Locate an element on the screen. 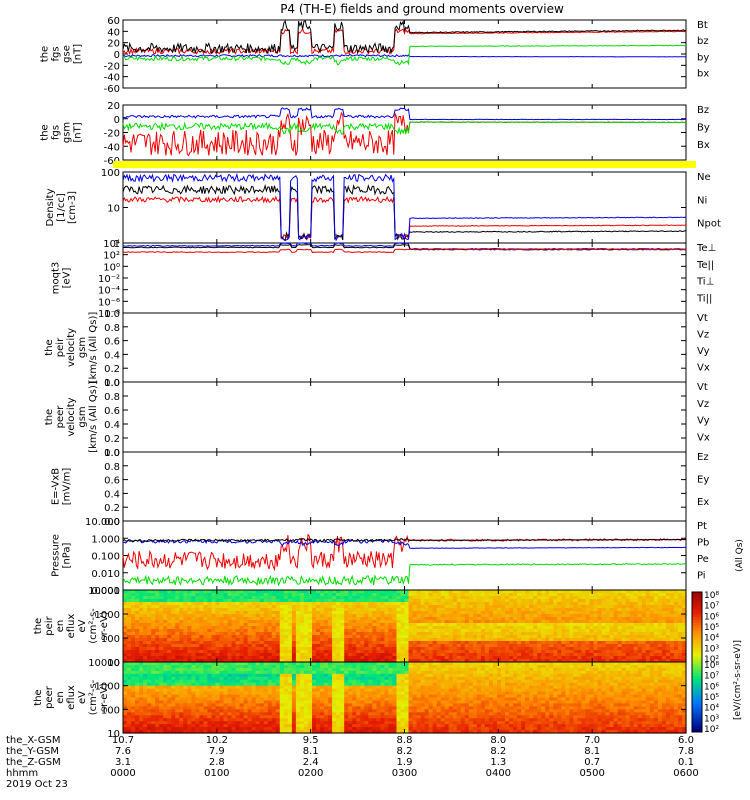  y-tick-label: 0.4 is located at coordinates (112, 355).